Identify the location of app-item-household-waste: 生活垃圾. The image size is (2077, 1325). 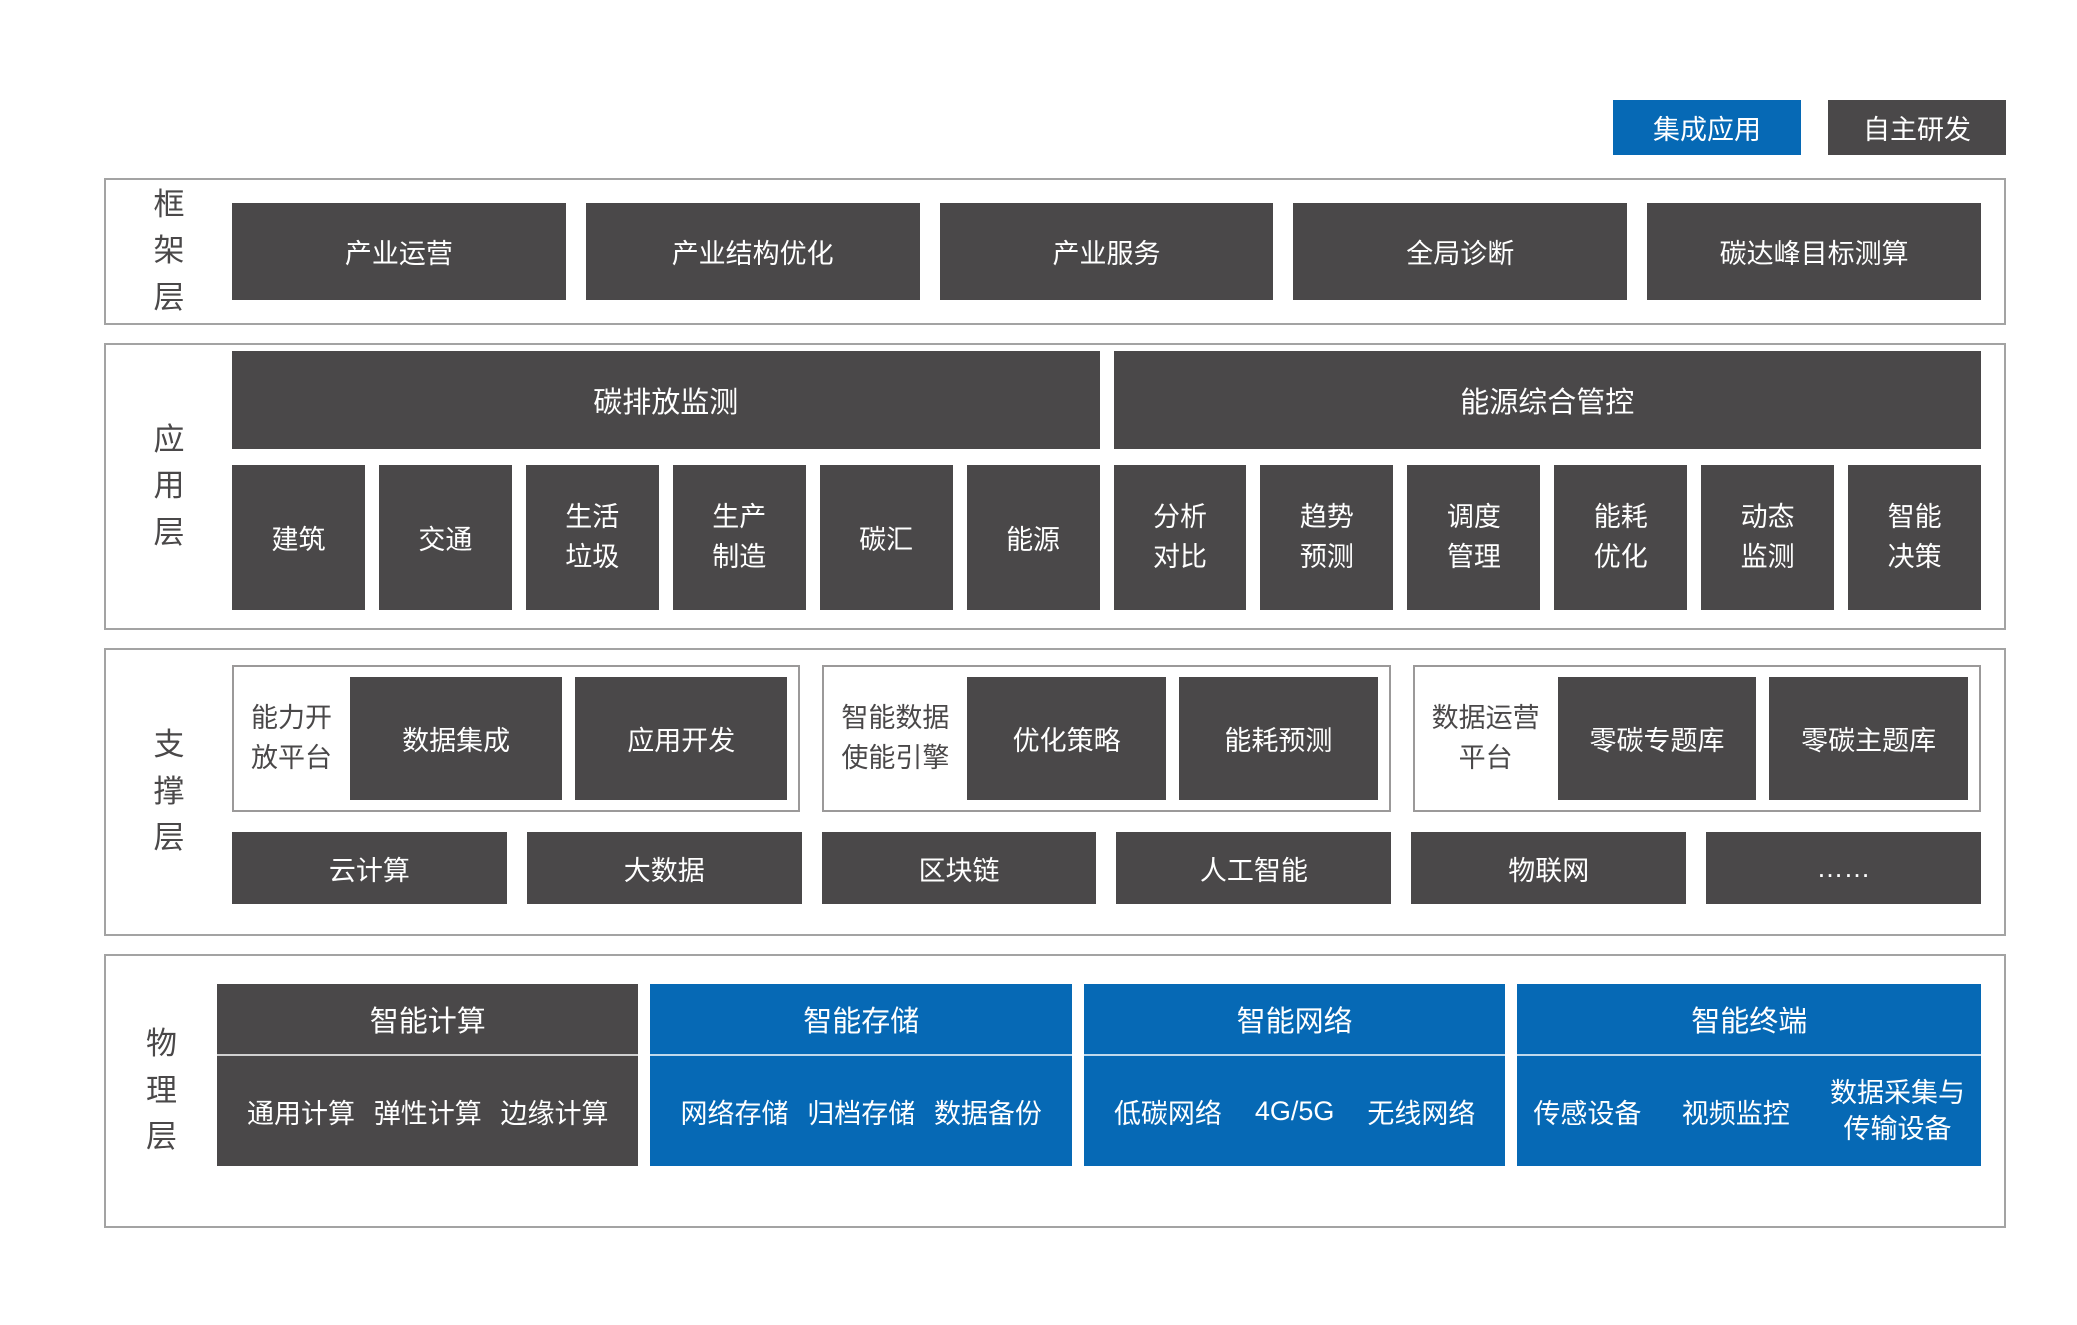
(592, 537).